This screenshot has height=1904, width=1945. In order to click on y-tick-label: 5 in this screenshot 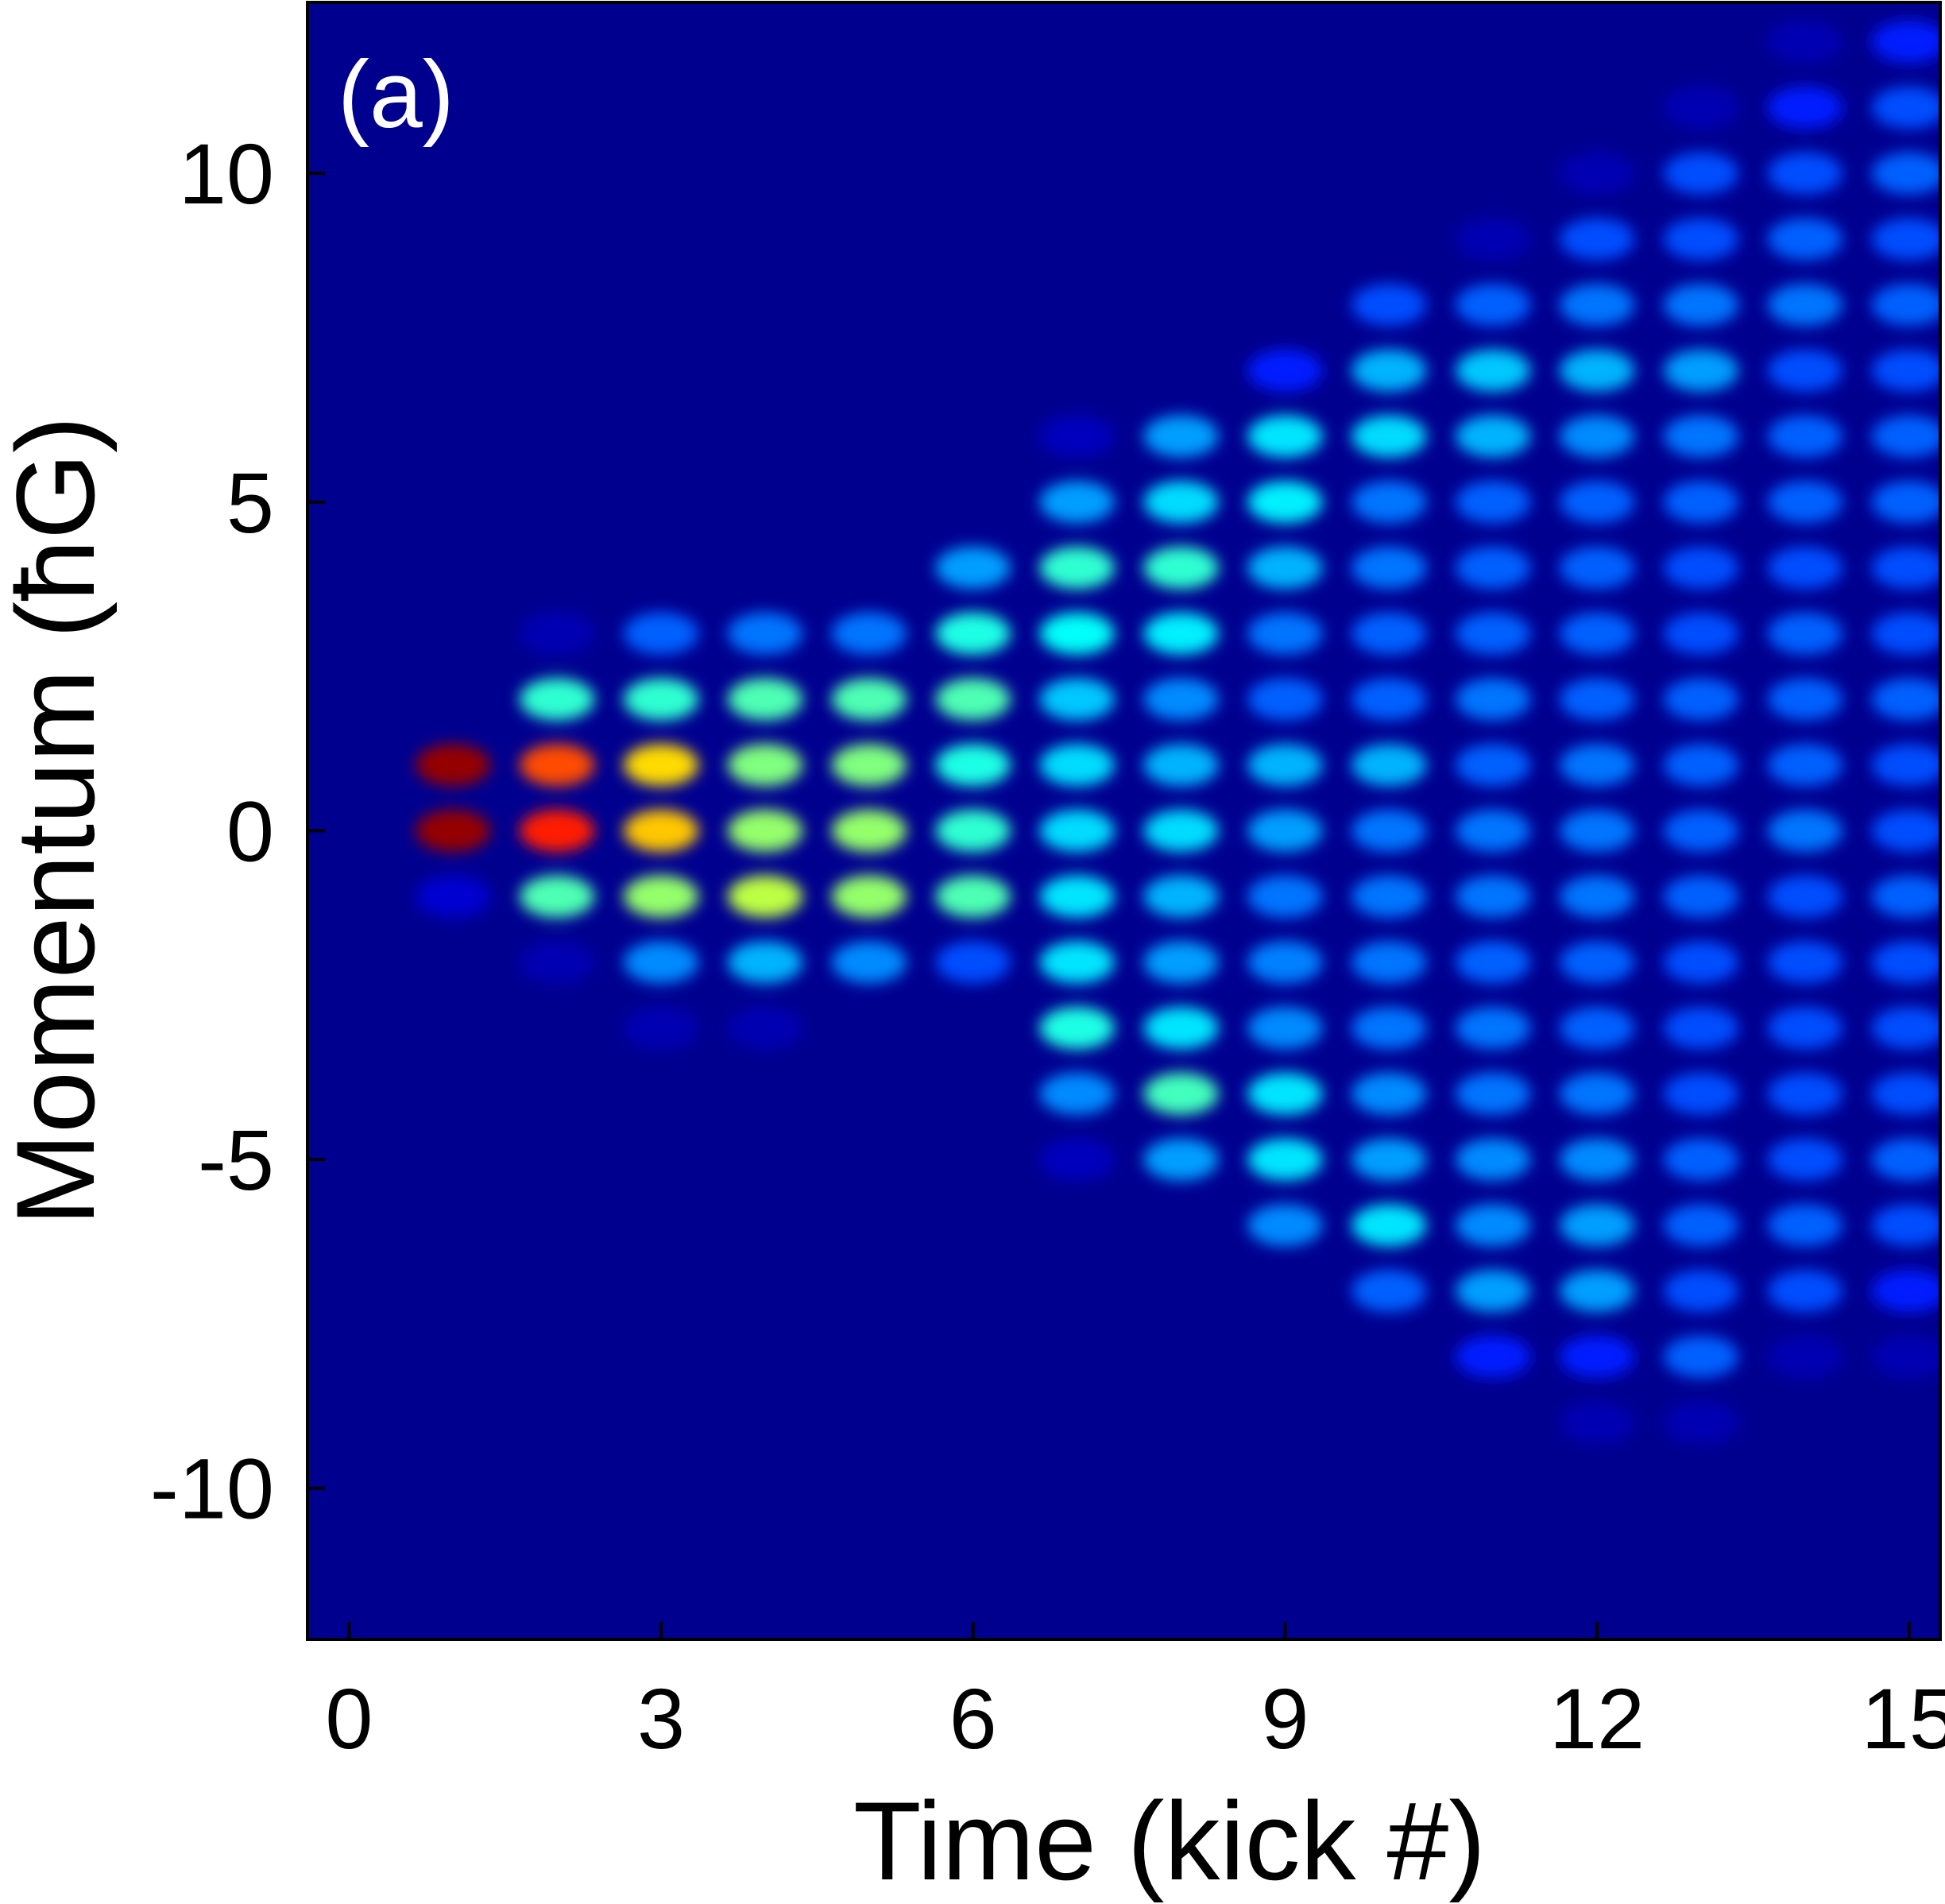, I will do `click(250, 503)`.